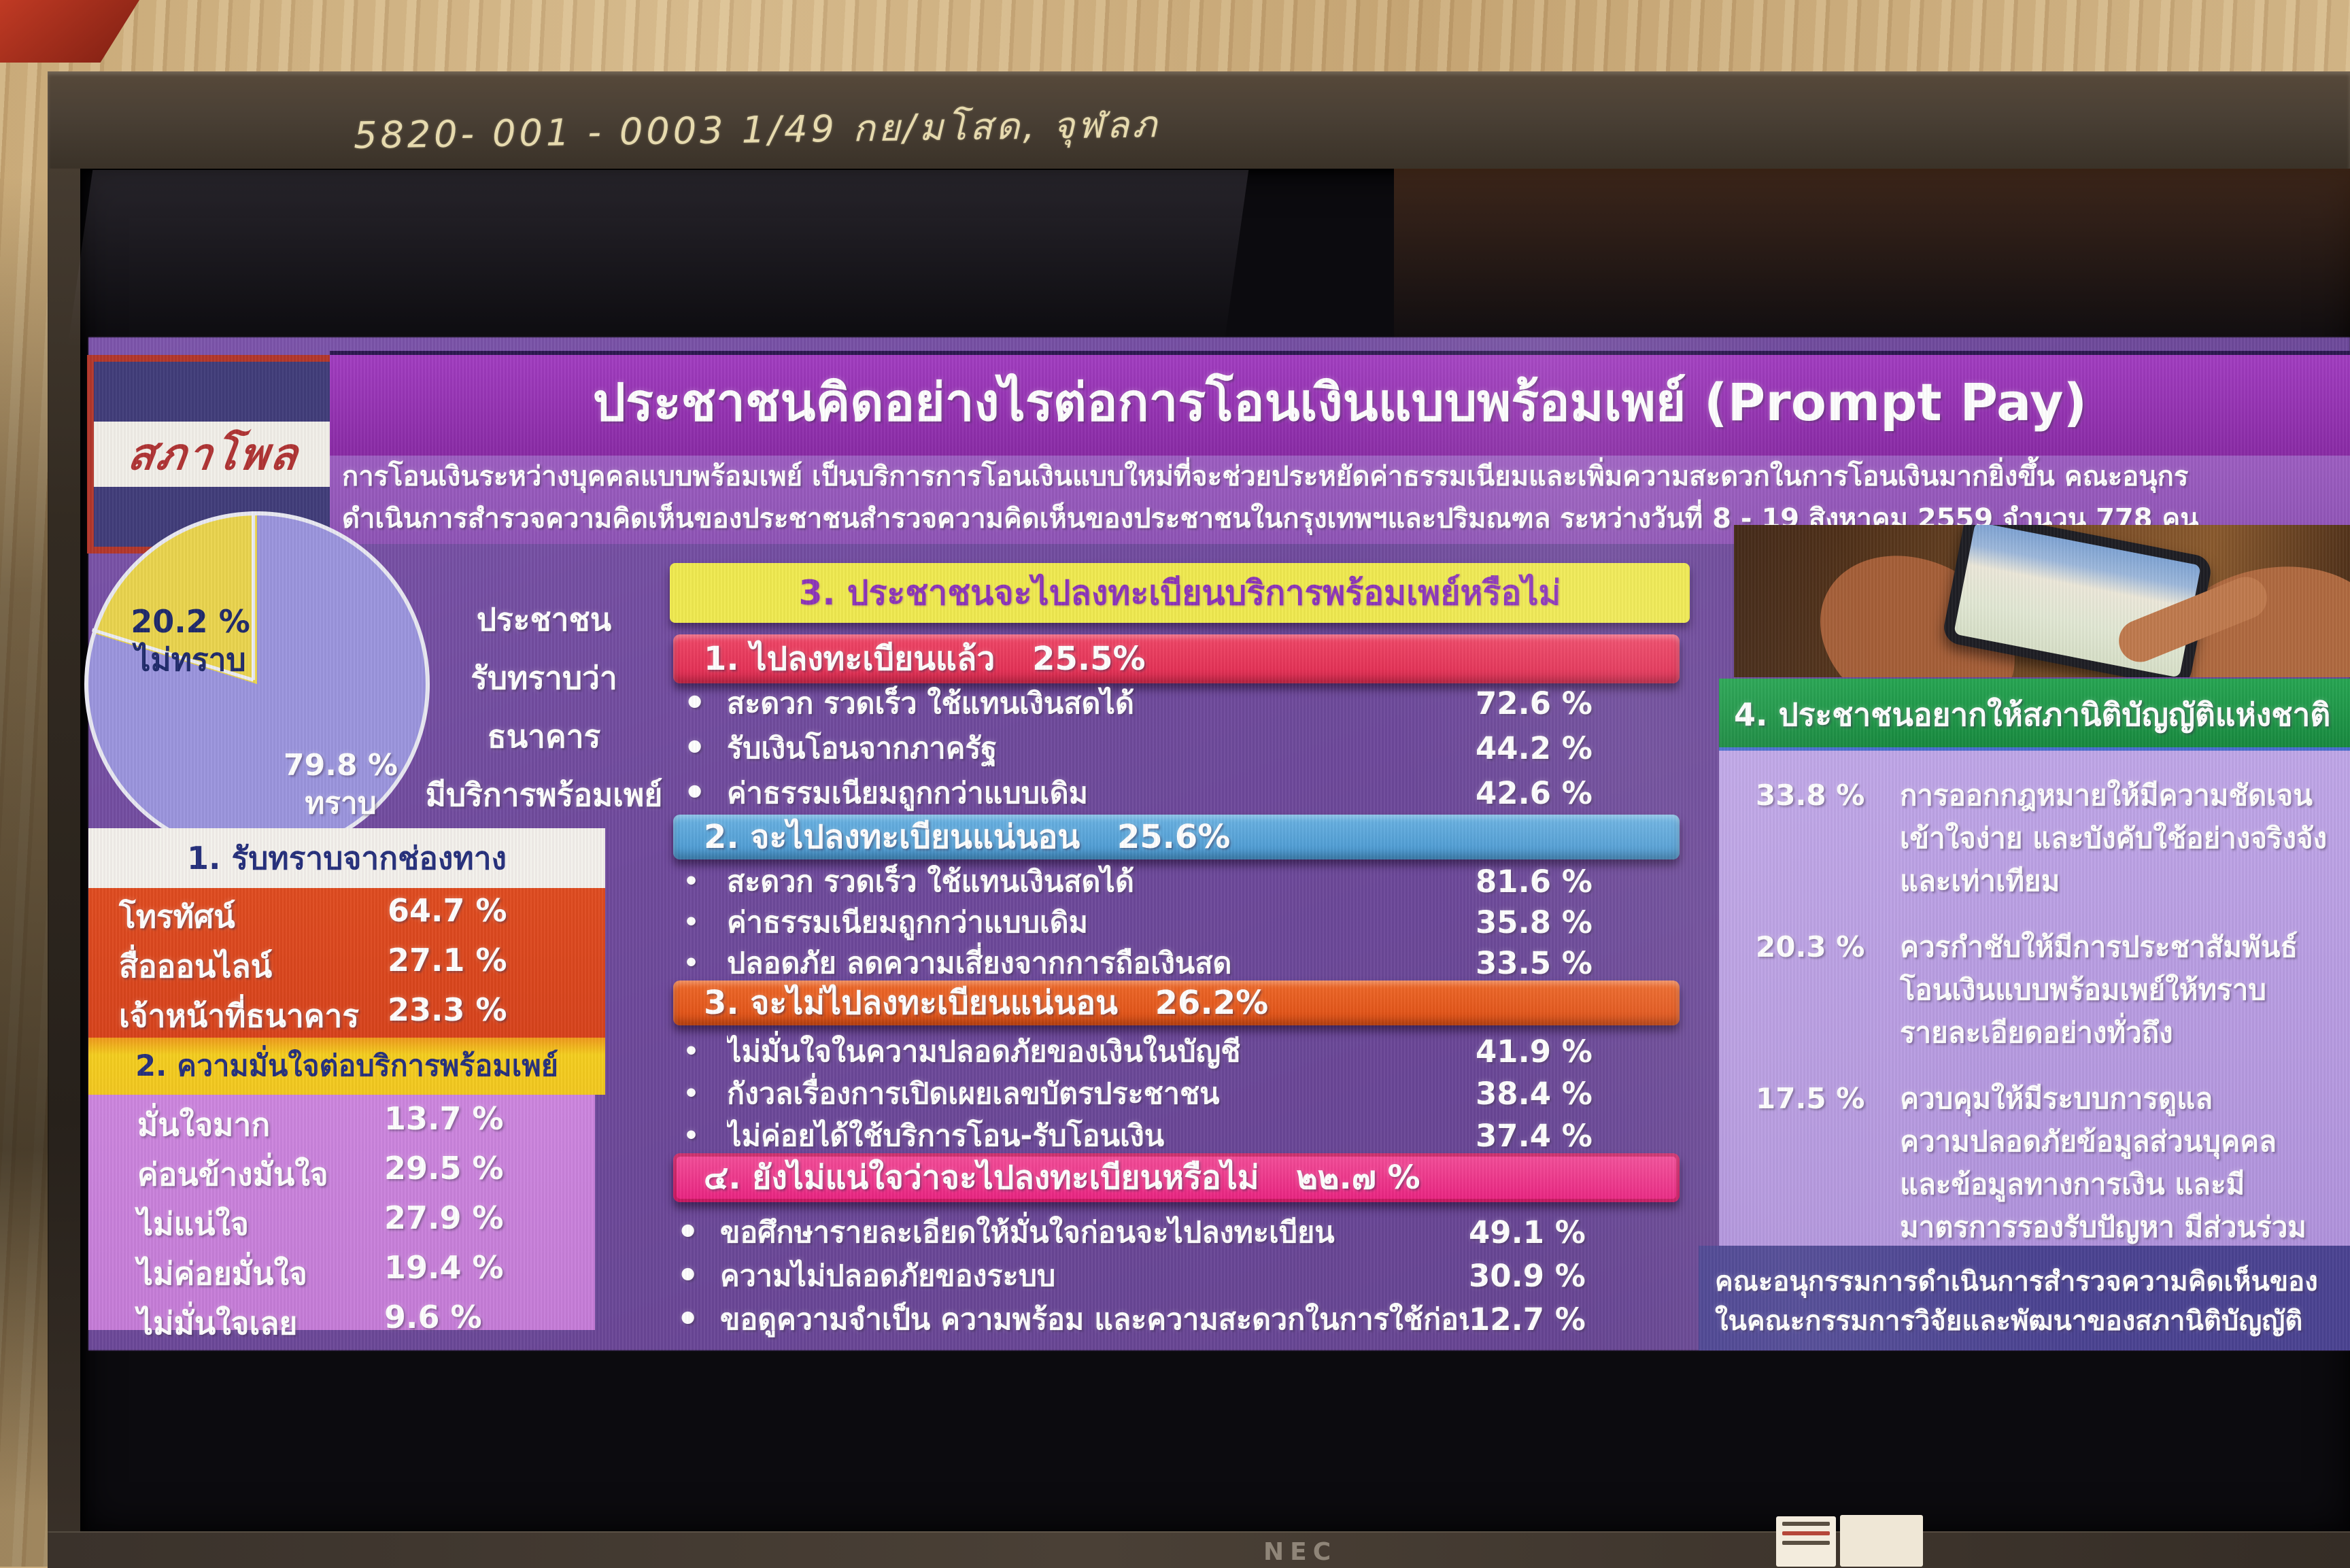  I want to click on row-label: เจ้าหน้าที่ธนาคาร, so click(239, 1016).